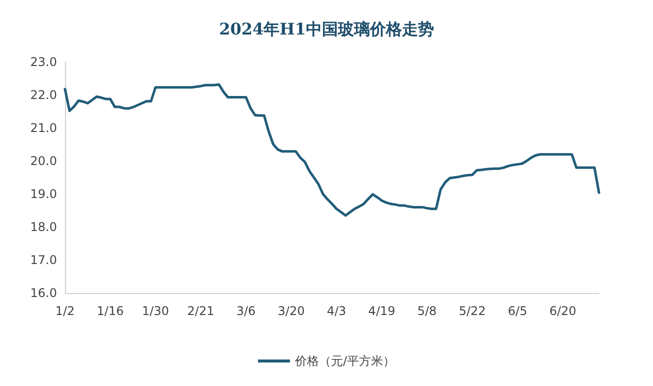  I want to click on x-tick-label: 5/8, so click(427, 311).